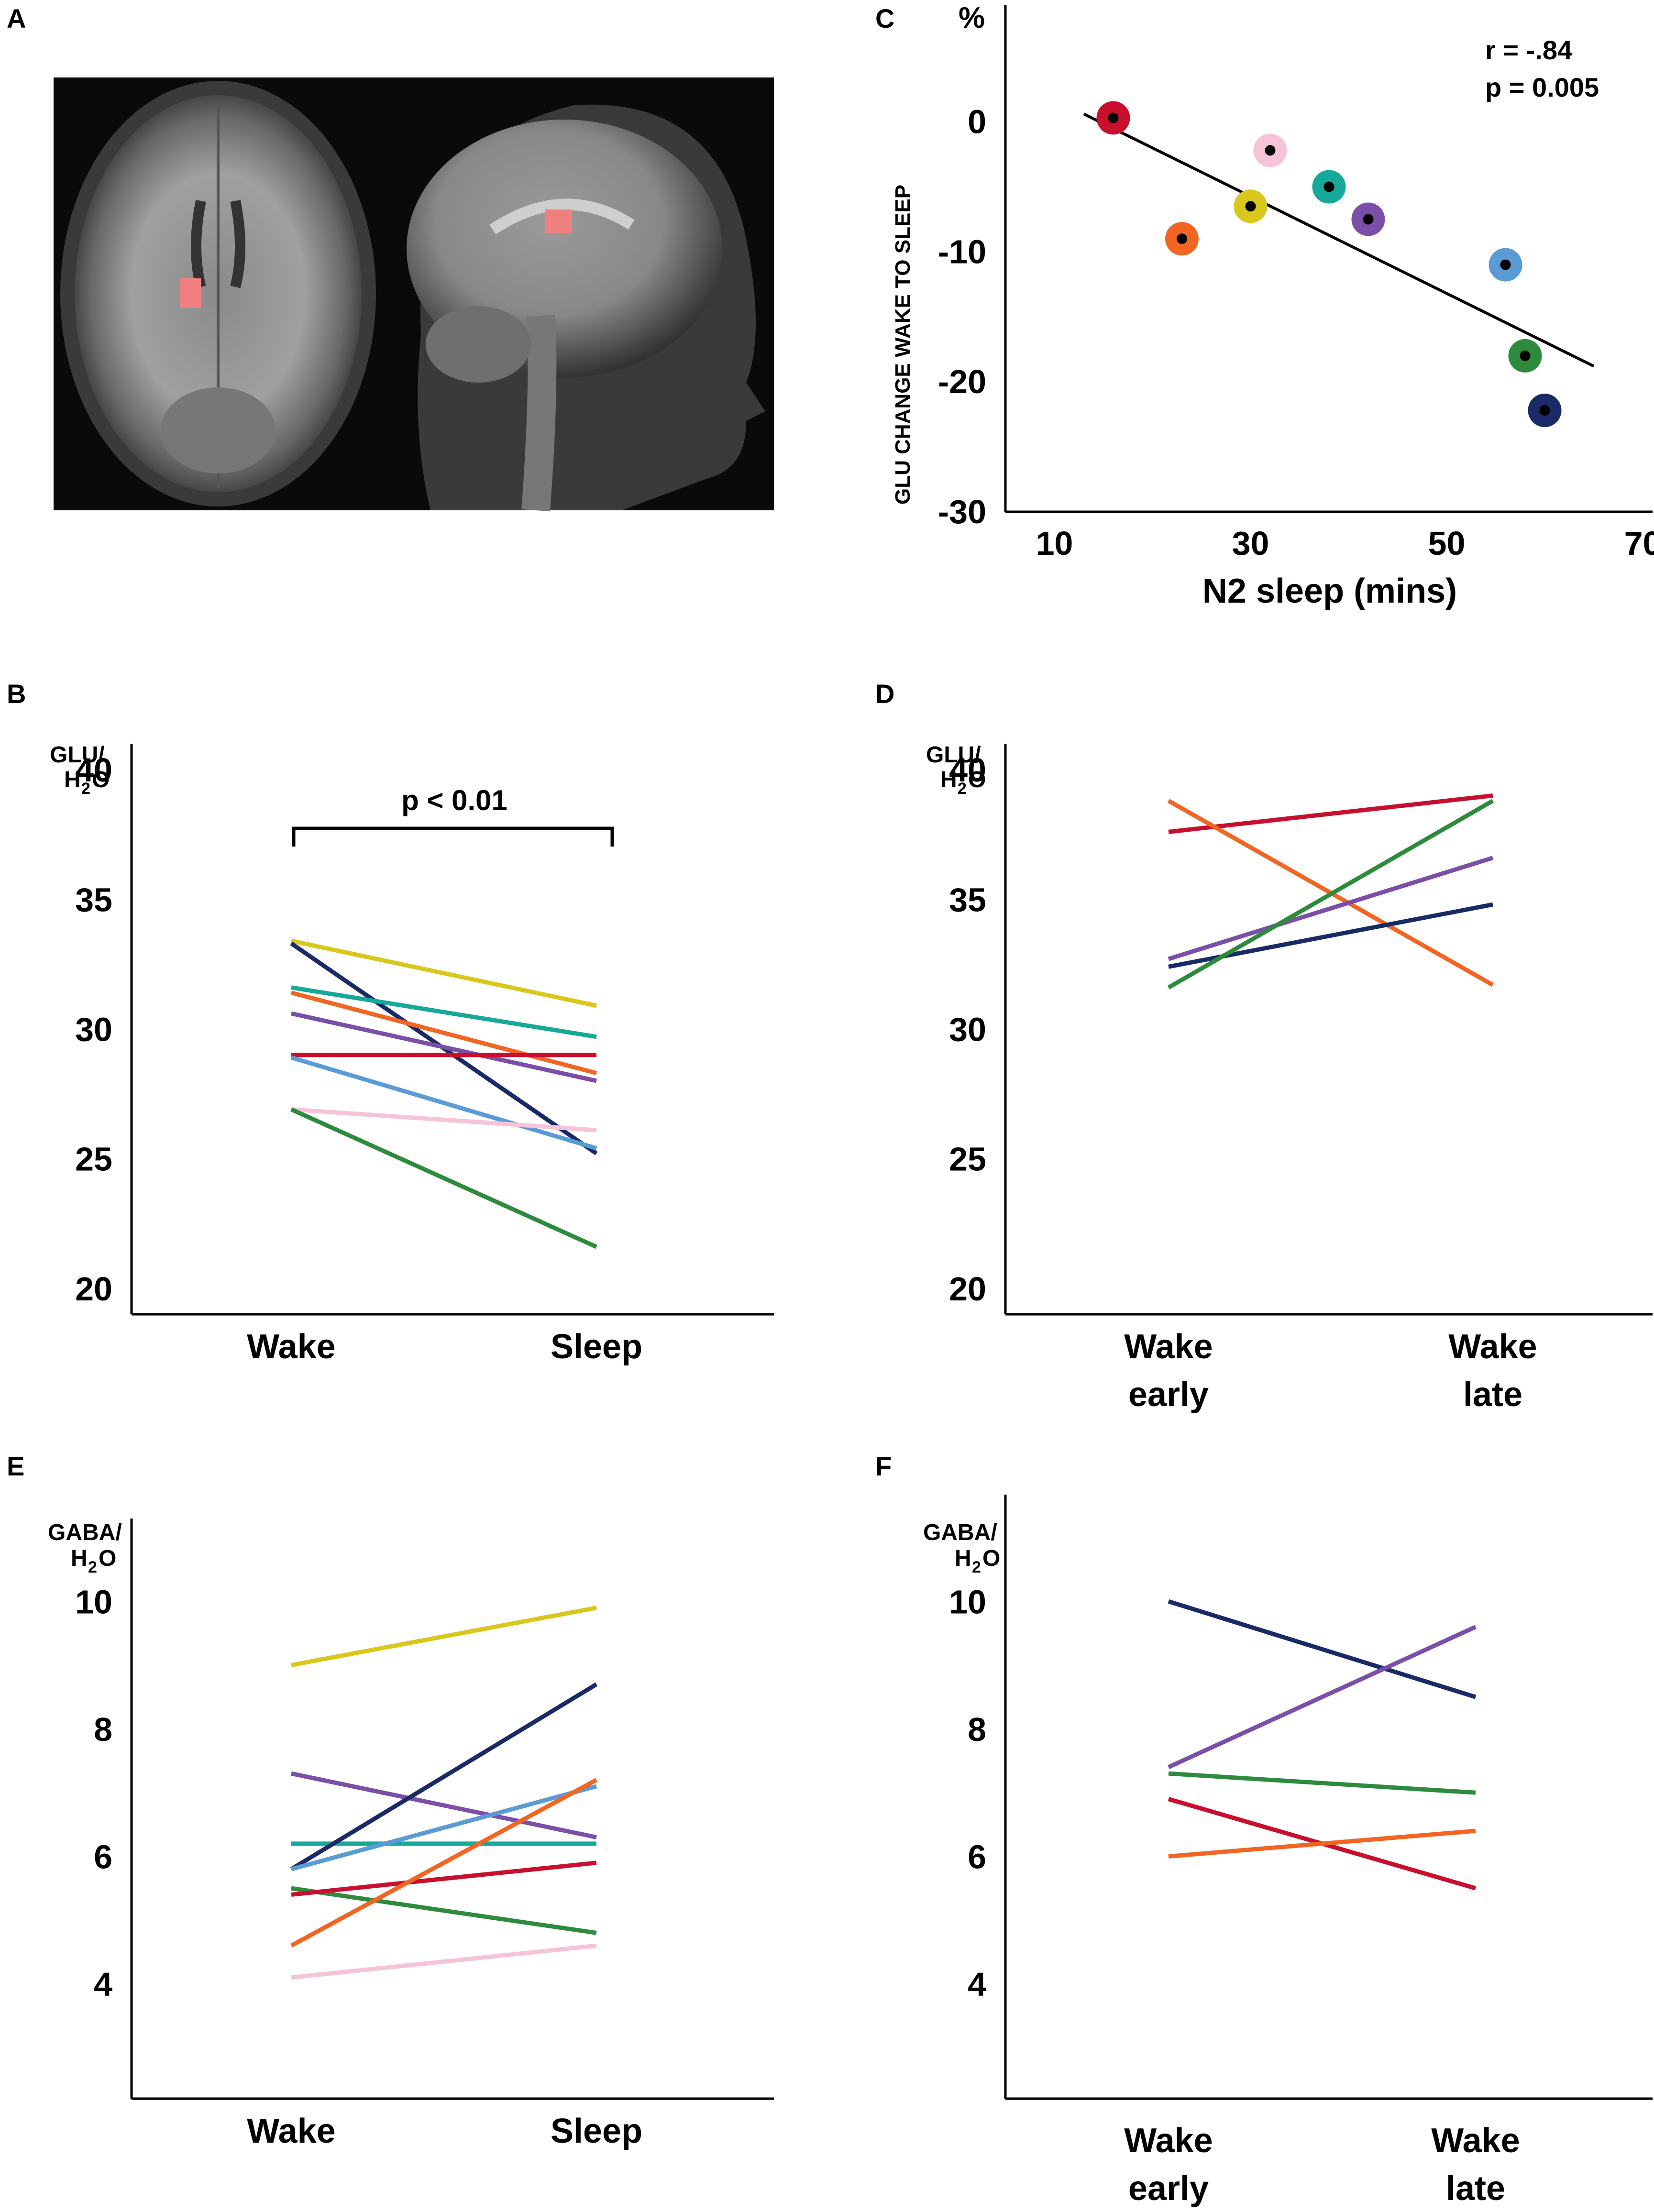 Image resolution: width=1654 pixels, height=2212 pixels. What do you see at coordinates (85, 789) in the screenshot?
I see `b-y-label-sub: 2` at bounding box center [85, 789].